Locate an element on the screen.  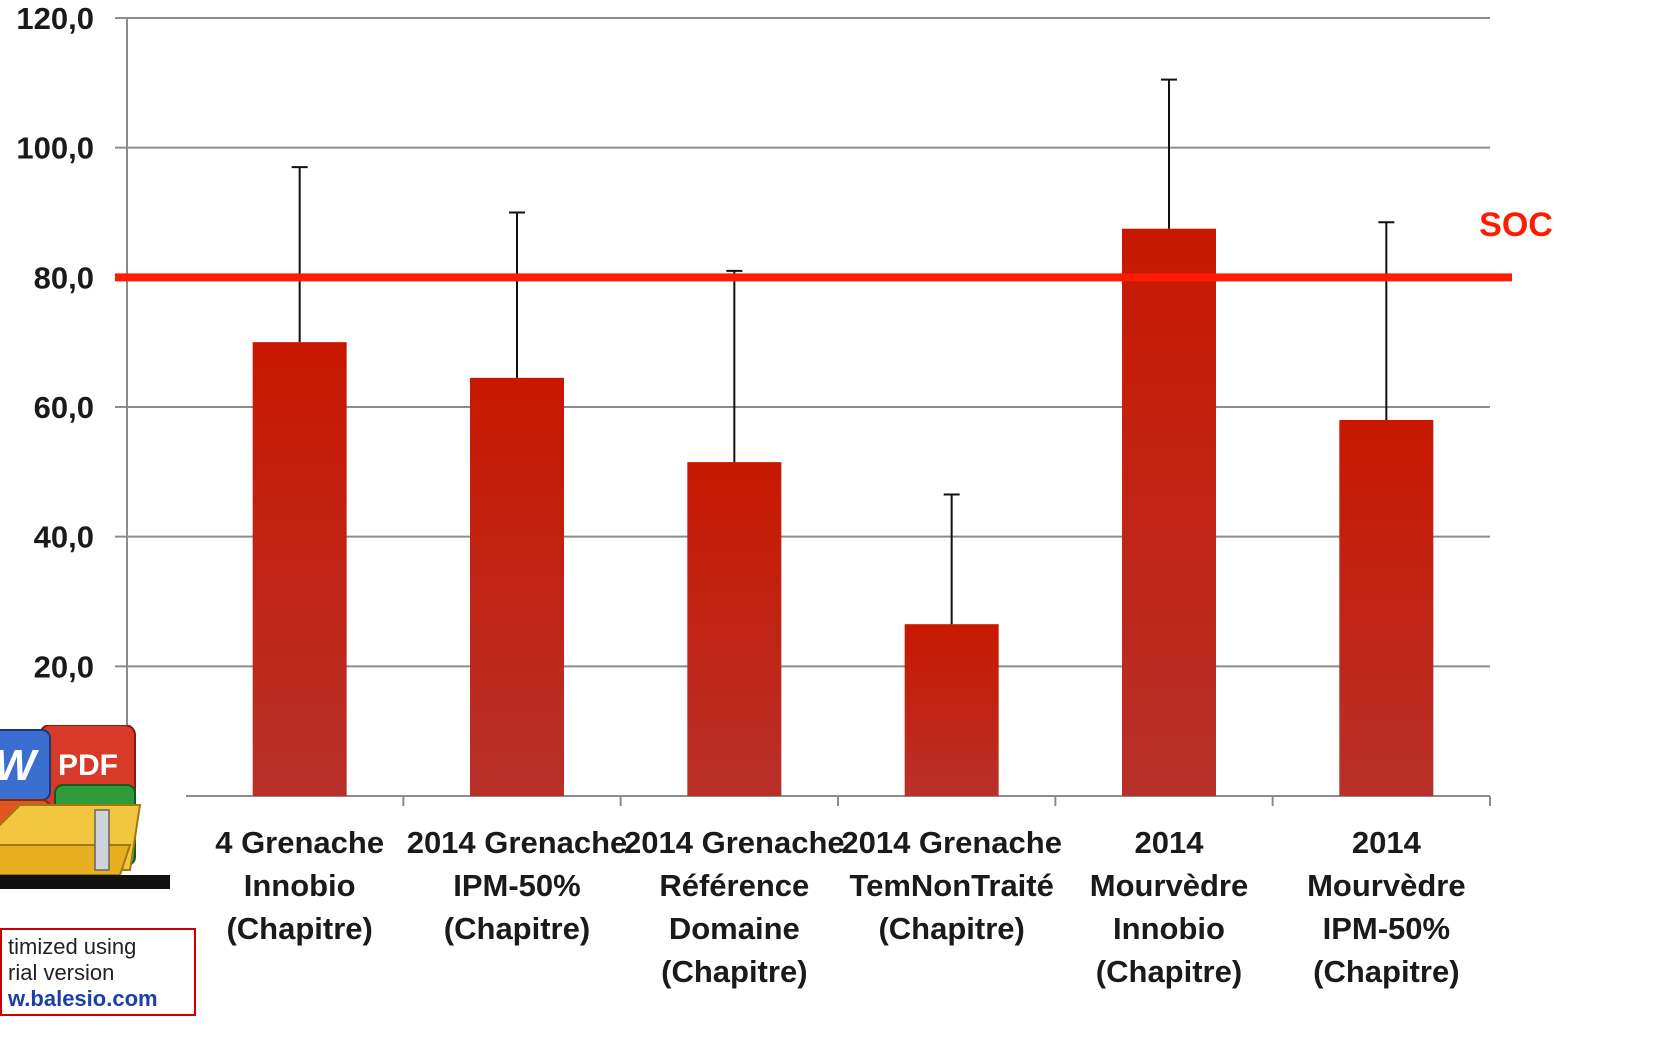
x-category-label-line: 4 Grenache is located at coordinates (299, 842).